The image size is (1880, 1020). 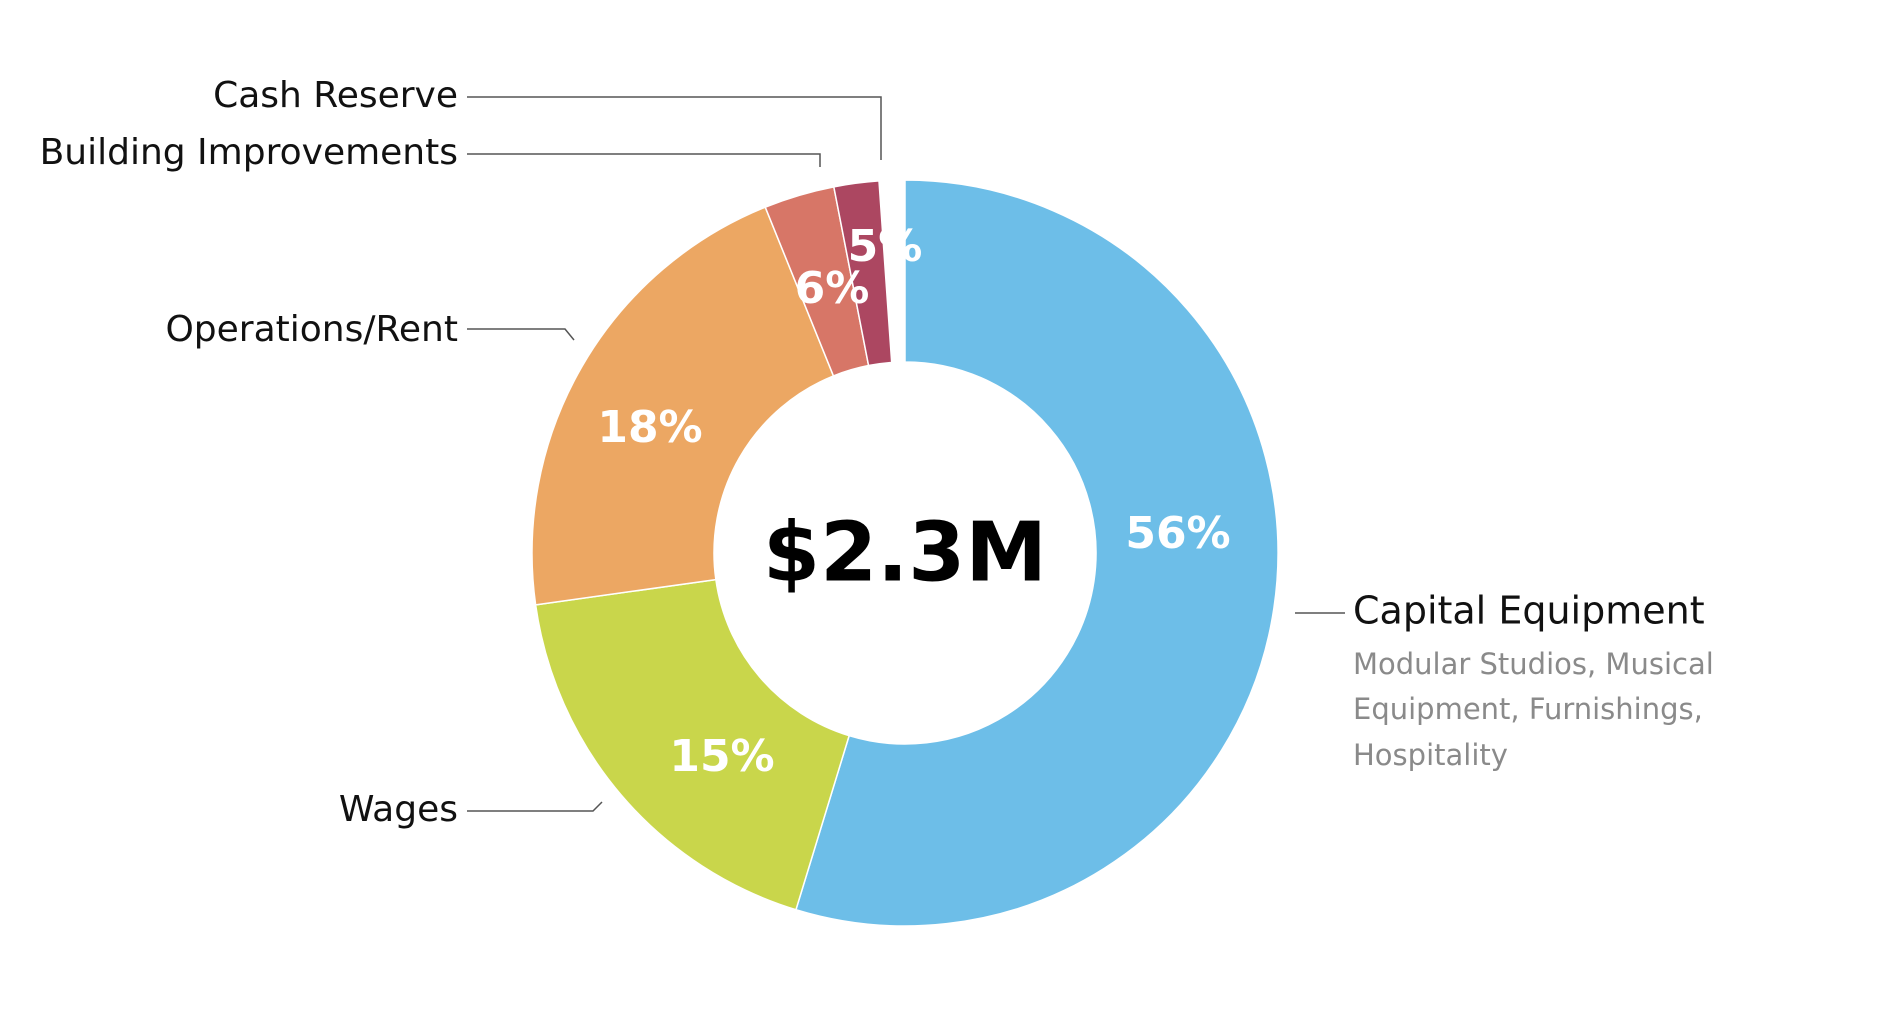 I want to click on value-label-cash-reserve: 5%, so click(x=885, y=246).